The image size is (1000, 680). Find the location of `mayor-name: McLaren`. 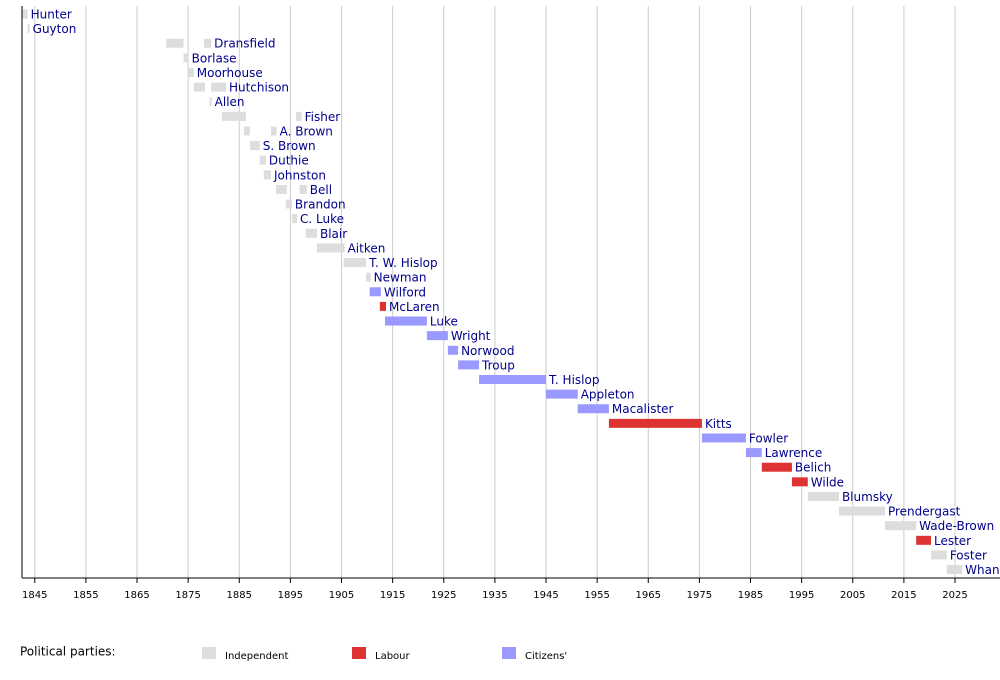

mayor-name: McLaren is located at coordinates (414, 307).